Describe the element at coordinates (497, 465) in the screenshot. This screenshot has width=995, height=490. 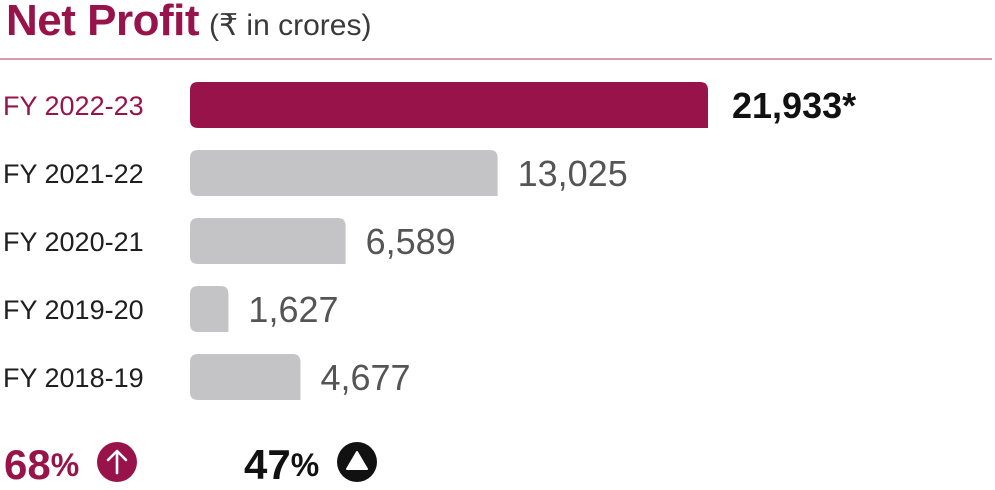
I see `growth-stats: 68% 47%` at that location.